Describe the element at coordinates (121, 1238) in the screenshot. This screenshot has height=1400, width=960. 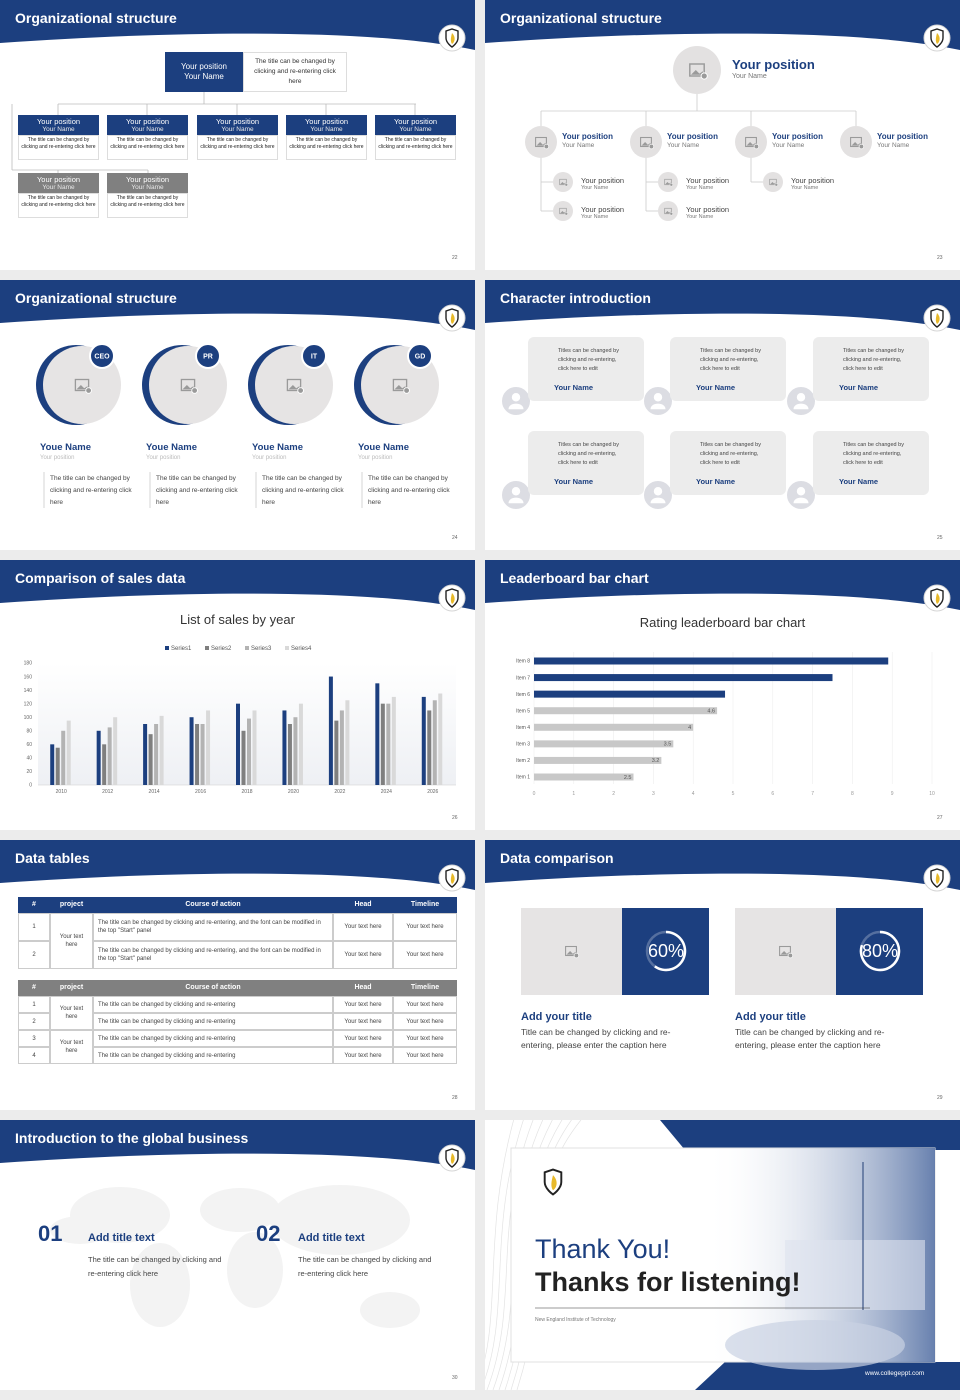
I see `item-title: Add title text` at that location.